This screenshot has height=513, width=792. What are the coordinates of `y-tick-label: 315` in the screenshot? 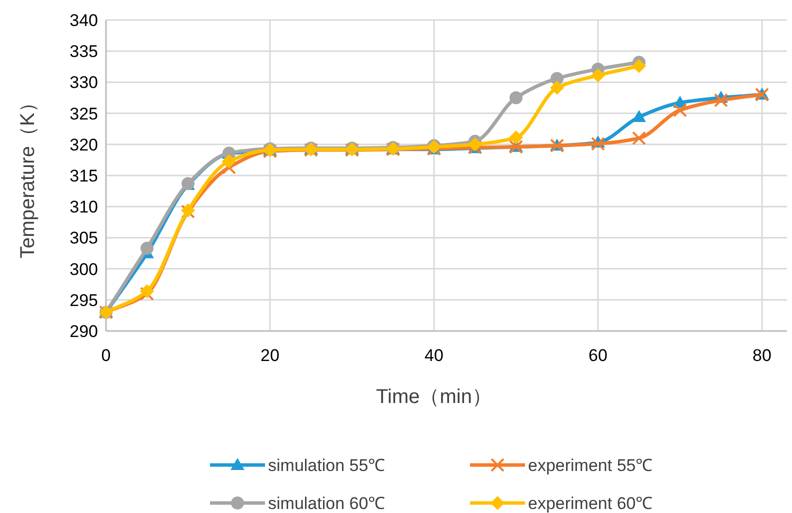 It's located at (84, 176).